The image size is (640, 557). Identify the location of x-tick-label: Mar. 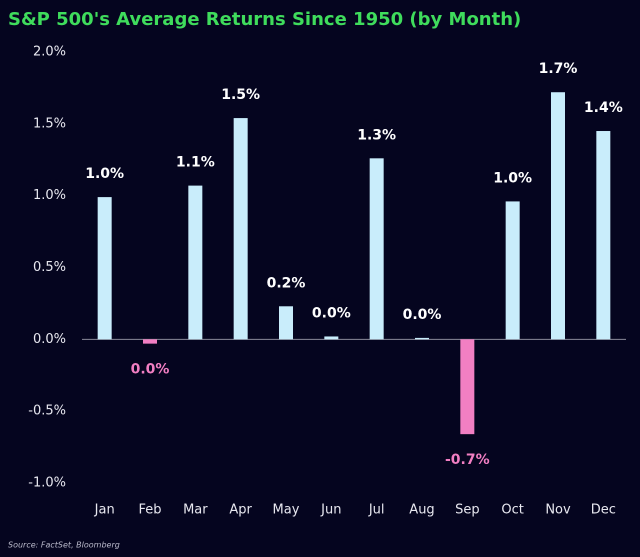
(195, 510).